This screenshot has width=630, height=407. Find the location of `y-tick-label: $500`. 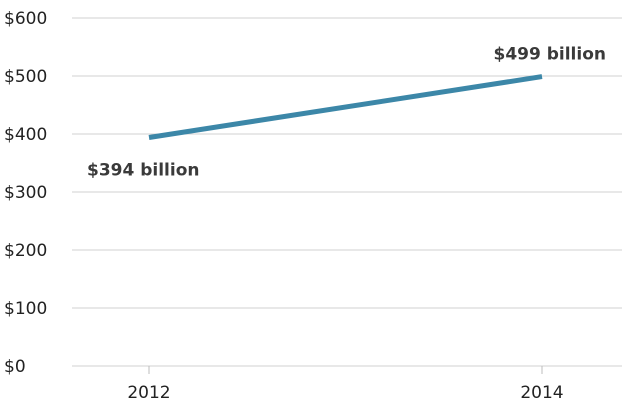

y-tick-label: $500 is located at coordinates (25, 77).